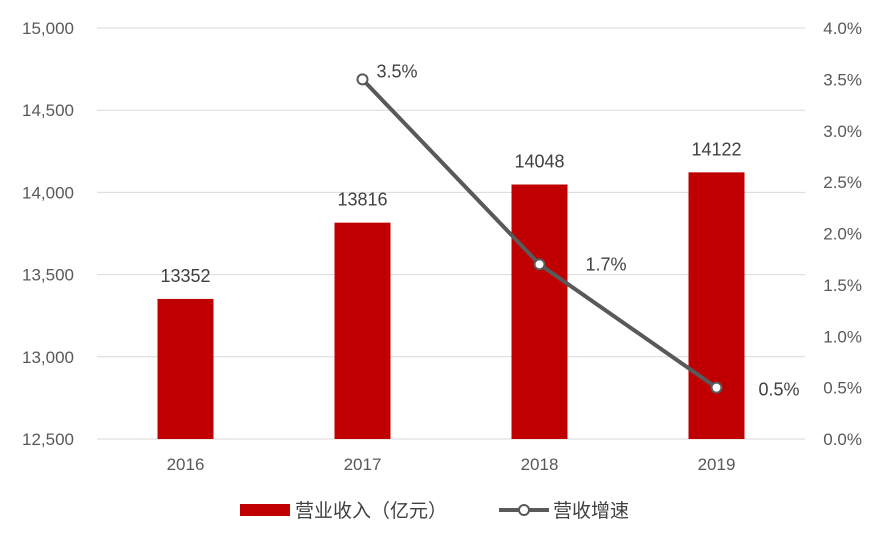 The width and height of the screenshot is (878, 534). What do you see at coordinates (48, 234) in the screenshot?
I see `left-axis-ticks: 12,500 13,000 13,500 14,000 14,500 15,000` at bounding box center [48, 234].